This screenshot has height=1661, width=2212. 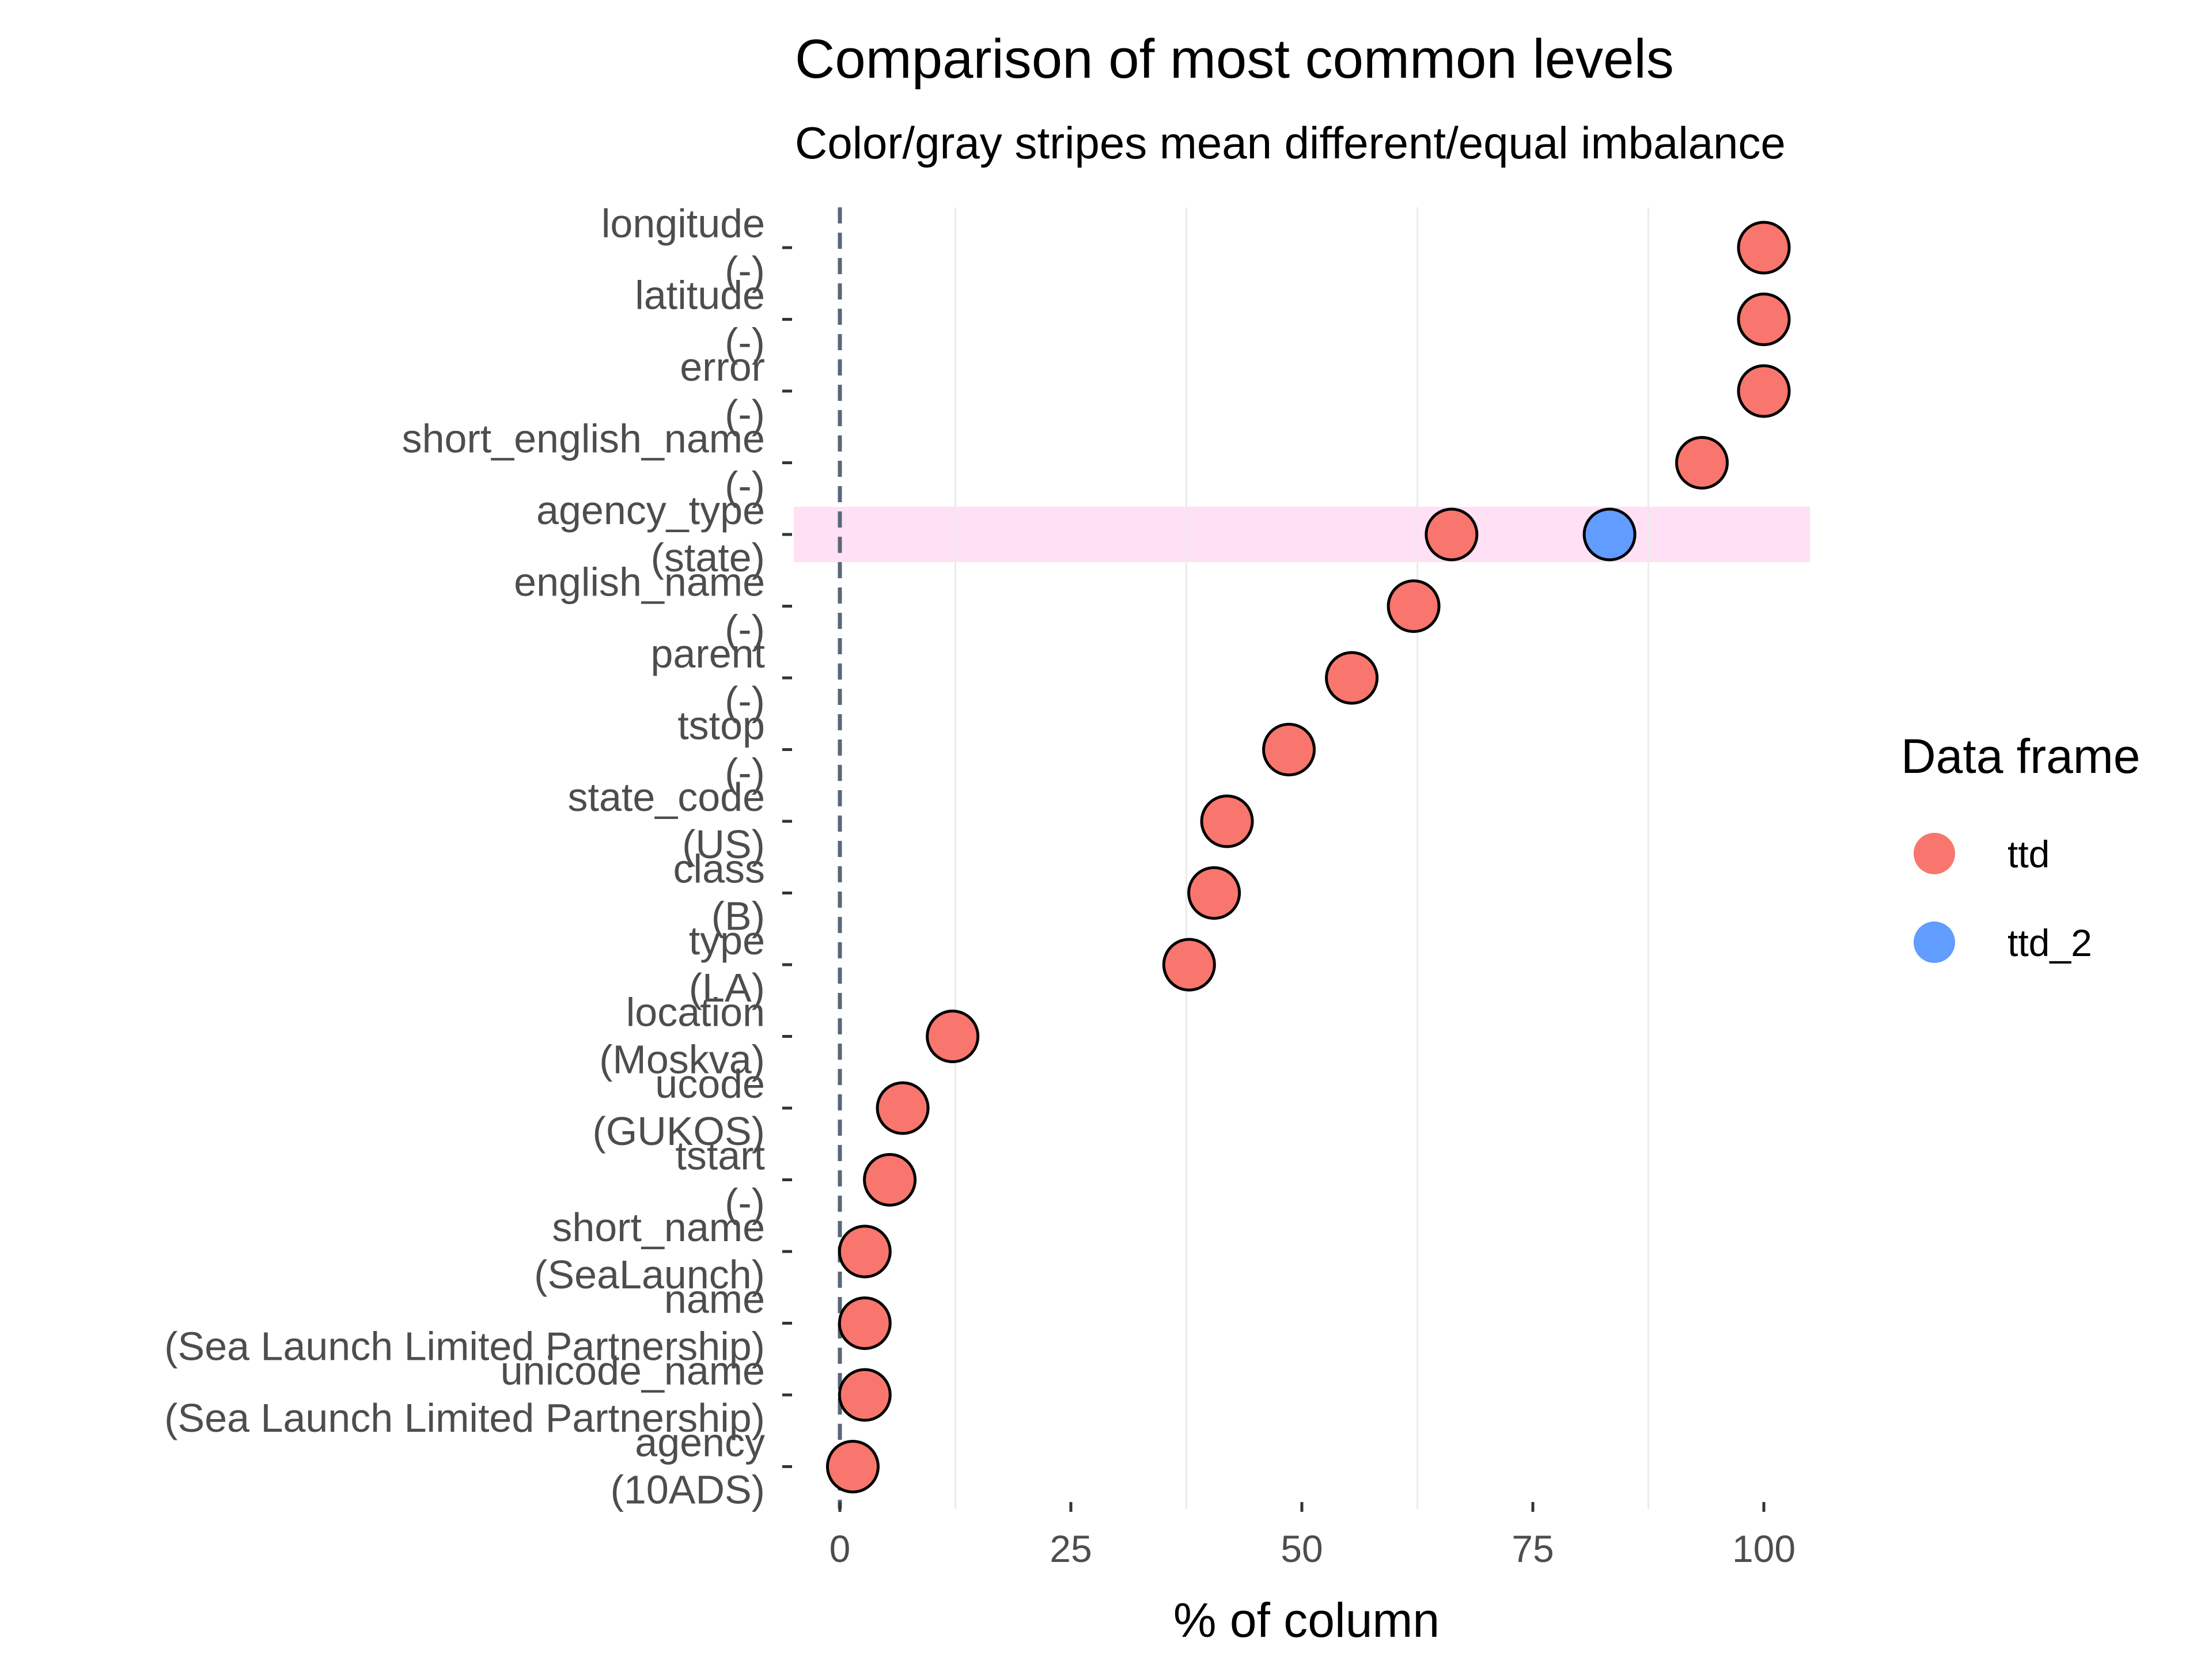 What do you see at coordinates (658, 1227) in the screenshot?
I see `y-tick-label-variable: short_name` at bounding box center [658, 1227].